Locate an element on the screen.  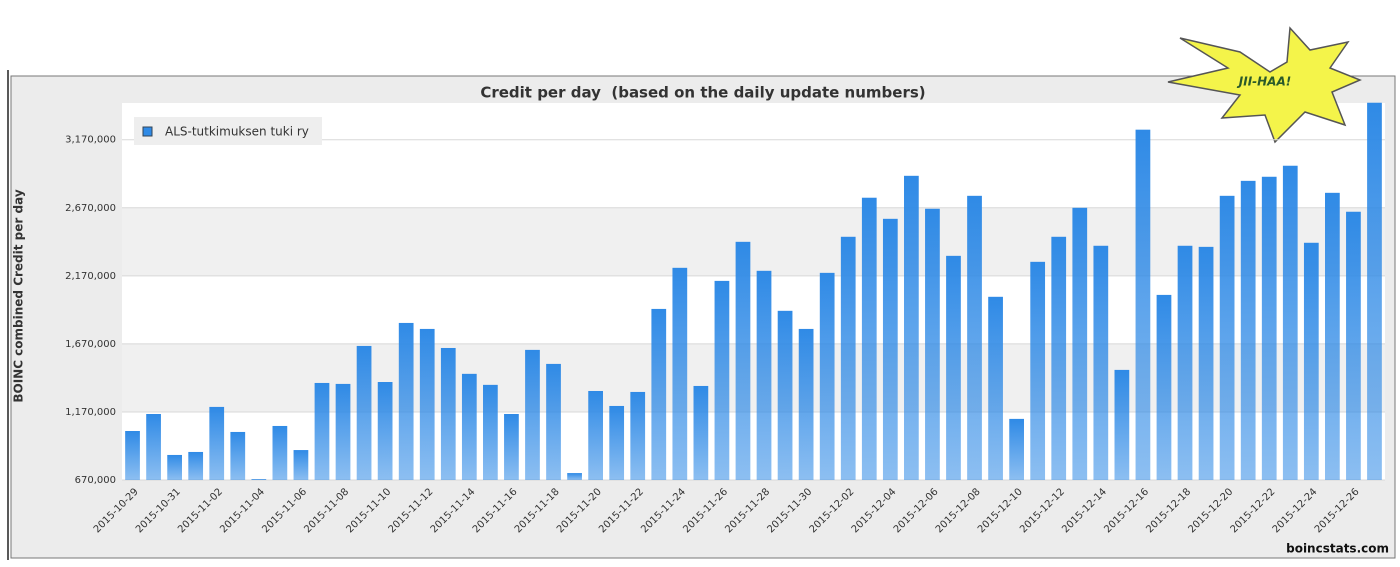
y-tick-label: 670,000 is located at coordinates (95, 480).